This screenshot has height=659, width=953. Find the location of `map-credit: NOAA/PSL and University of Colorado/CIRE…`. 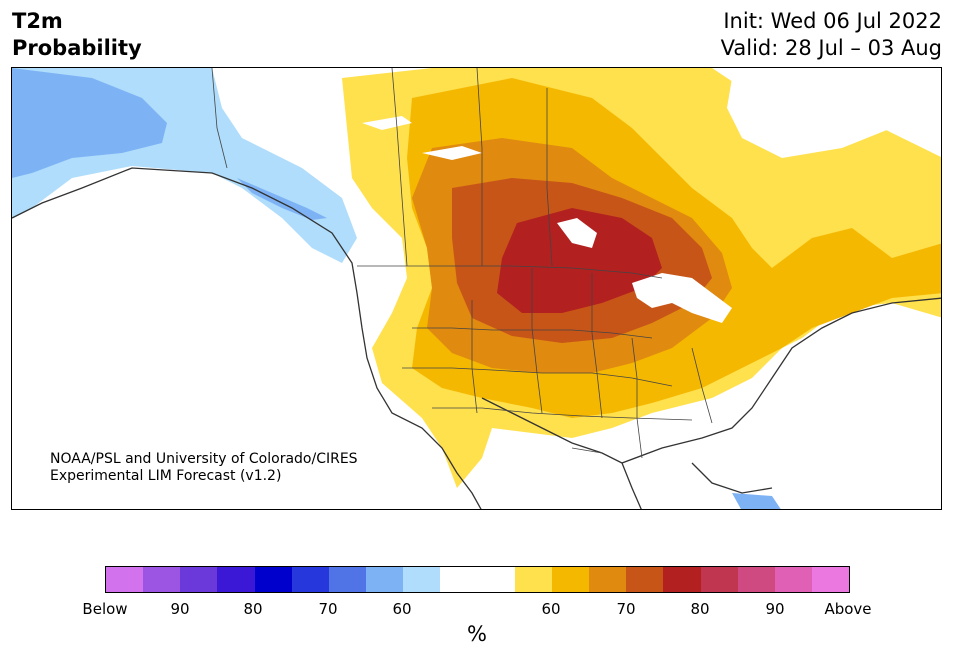

map-credit: NOAA/PSL and University of Colorado/CIRE… is located at coordinates (204, 468).